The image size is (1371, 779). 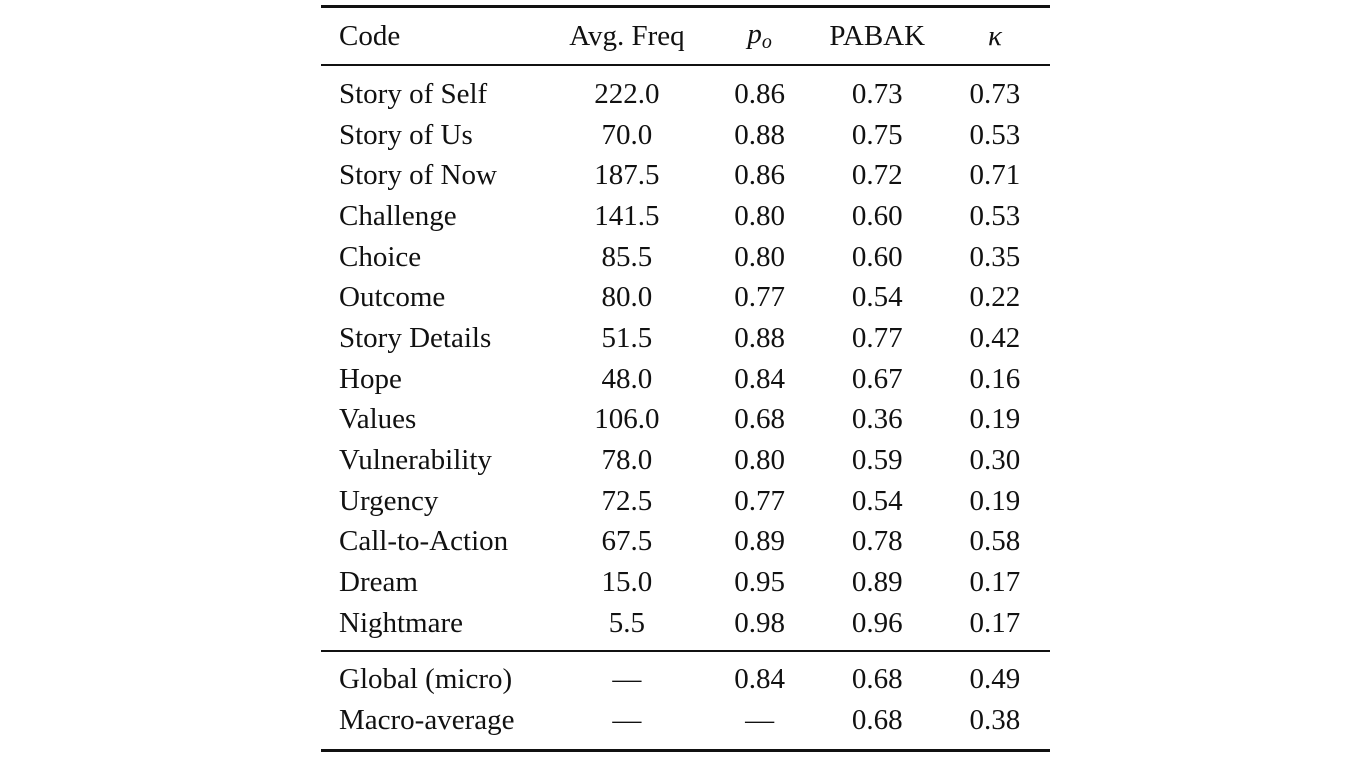 I want to click on cell-avg-freq: 80.0, so click(x=627, y=297).